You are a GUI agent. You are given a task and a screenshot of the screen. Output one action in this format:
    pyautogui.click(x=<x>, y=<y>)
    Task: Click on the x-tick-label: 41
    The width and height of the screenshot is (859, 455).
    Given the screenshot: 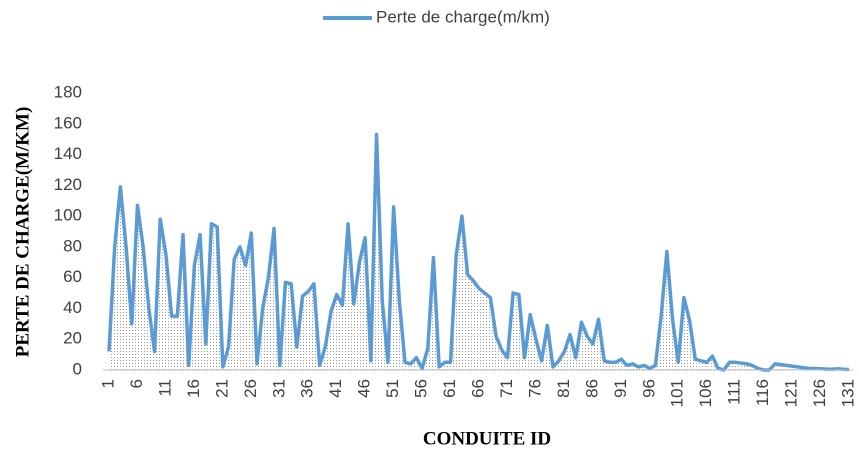 What is the action you would take?
    pyautogui.click(x=335, y=388)
    